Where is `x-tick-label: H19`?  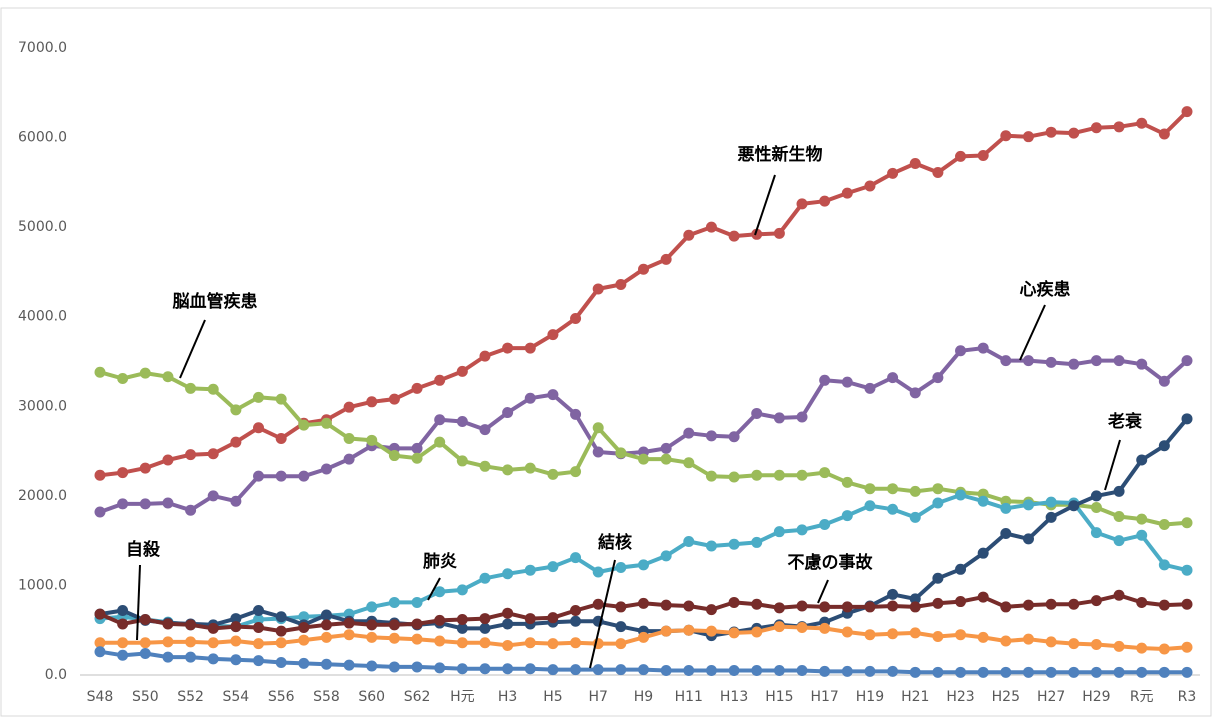
x-tick-label: H19 is located at coordinates (870, 697).